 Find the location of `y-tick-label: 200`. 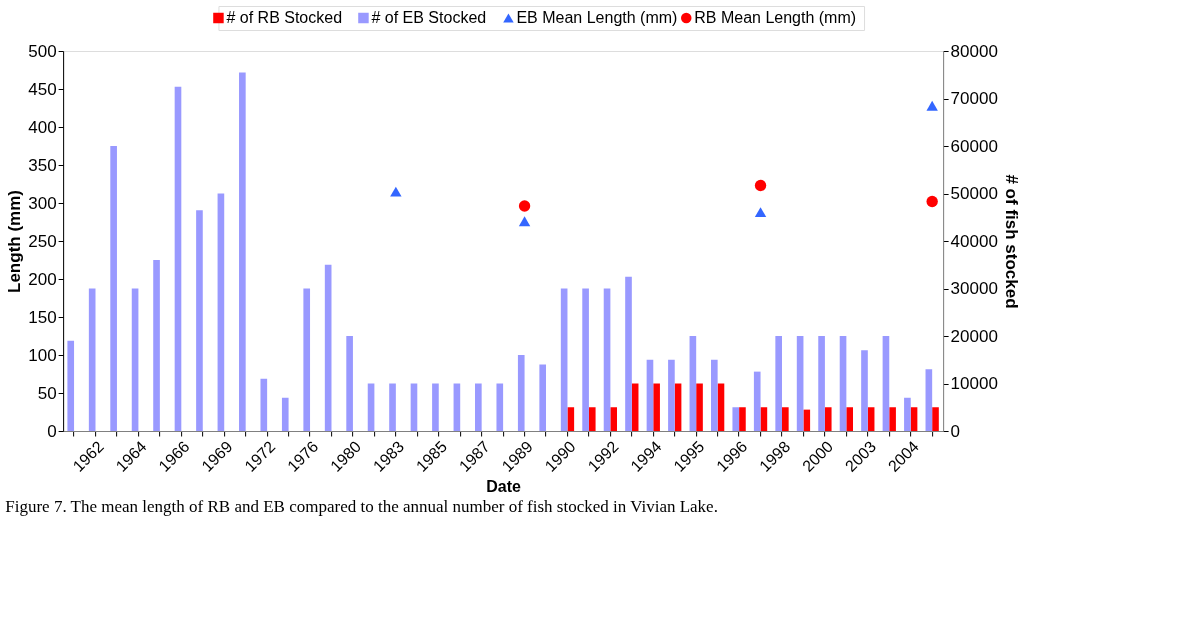

y-tick-label: 200 is located at coordinates (42, 279).